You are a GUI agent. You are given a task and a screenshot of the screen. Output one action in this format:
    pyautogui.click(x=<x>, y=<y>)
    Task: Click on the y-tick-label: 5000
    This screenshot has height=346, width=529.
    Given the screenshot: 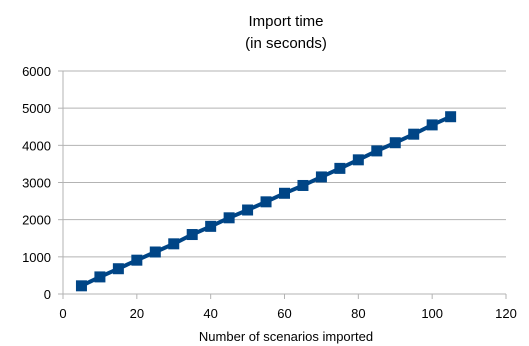 What is the action you would take?
    pyautogui.click(x=36, y=108)
    